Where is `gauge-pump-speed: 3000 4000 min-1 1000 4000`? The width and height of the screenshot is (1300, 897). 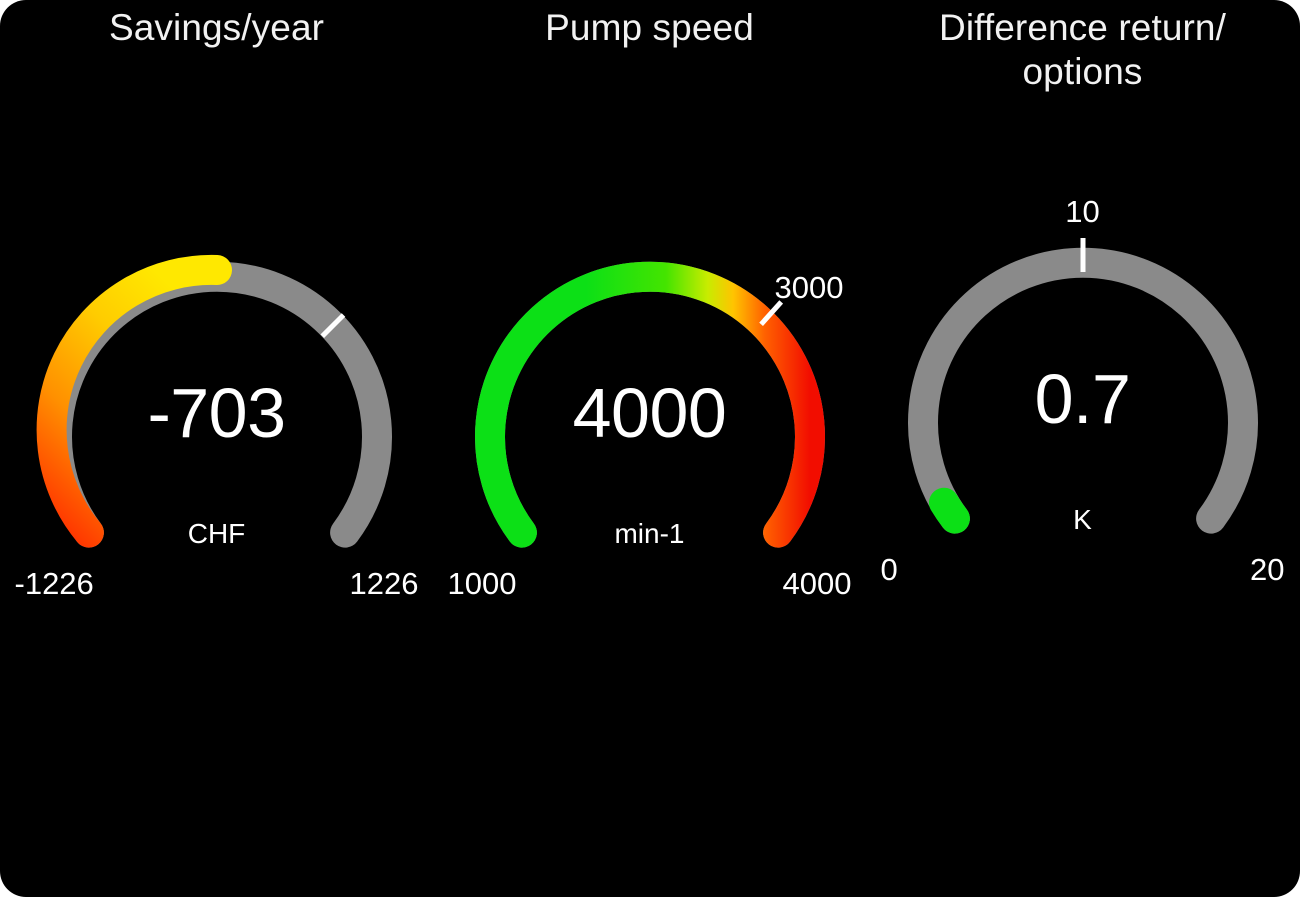
gauge-pump-speed: 3000 4000 min-1 1000 4000 is located at coordinates (650, 430).